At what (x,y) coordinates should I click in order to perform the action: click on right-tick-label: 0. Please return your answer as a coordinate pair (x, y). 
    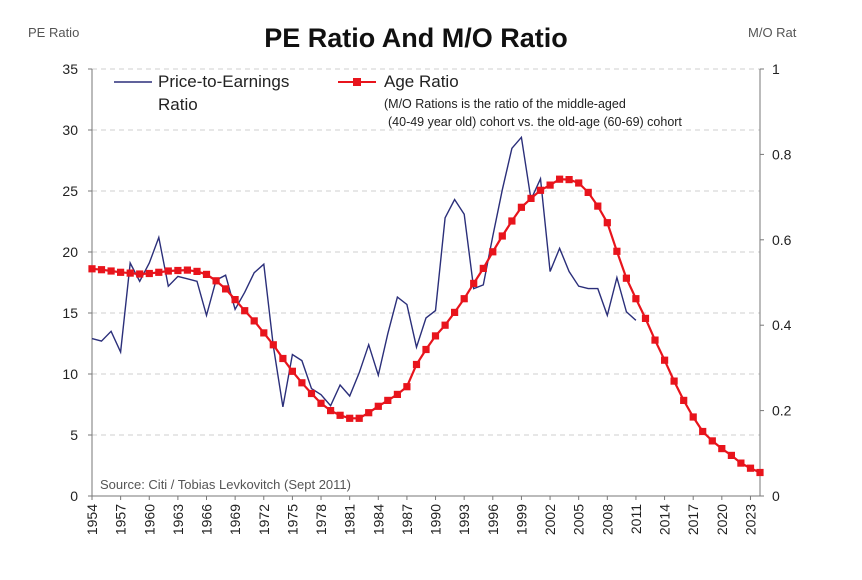
    Looking at the image, I should click on (776, 496).